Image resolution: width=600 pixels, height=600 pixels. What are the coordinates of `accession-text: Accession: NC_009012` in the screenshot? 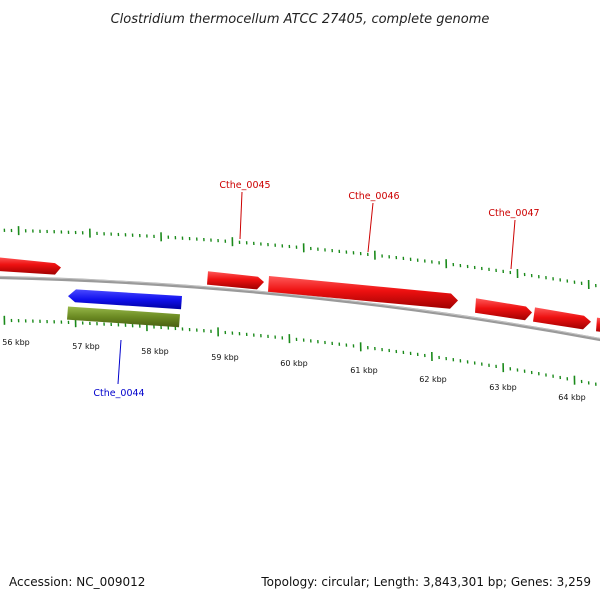 It's located at (77, 582).